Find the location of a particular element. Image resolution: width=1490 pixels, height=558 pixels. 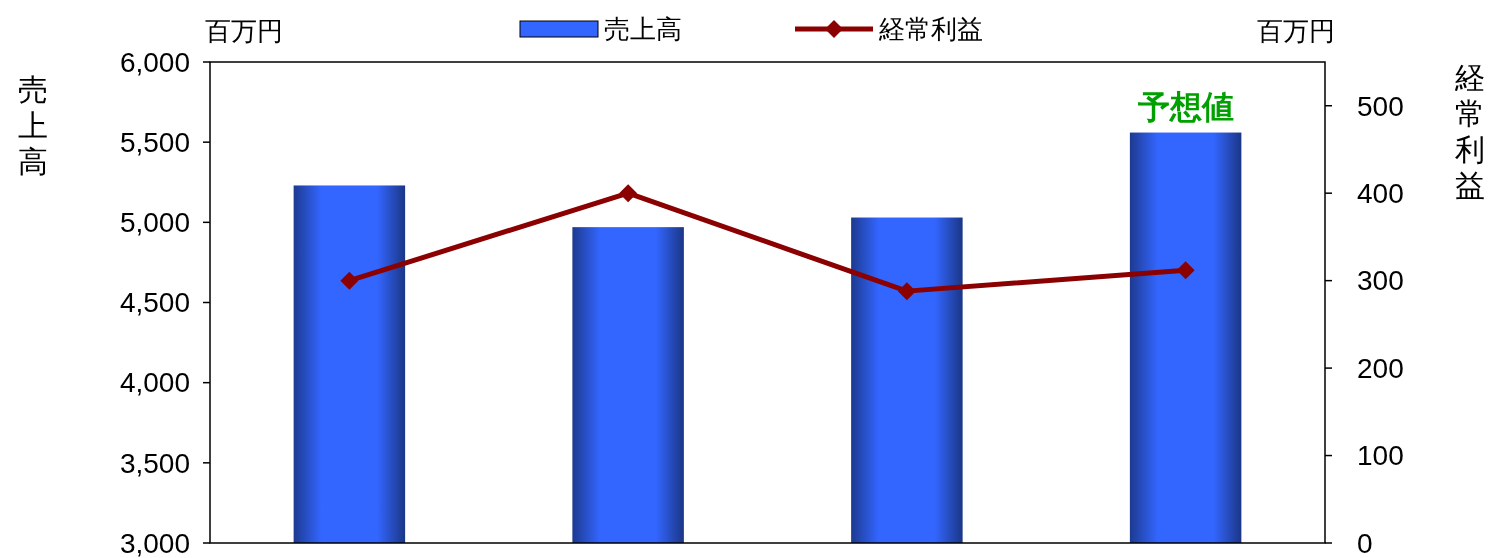

y-tick-label: 4,500 is located at coordinates (154, 303).